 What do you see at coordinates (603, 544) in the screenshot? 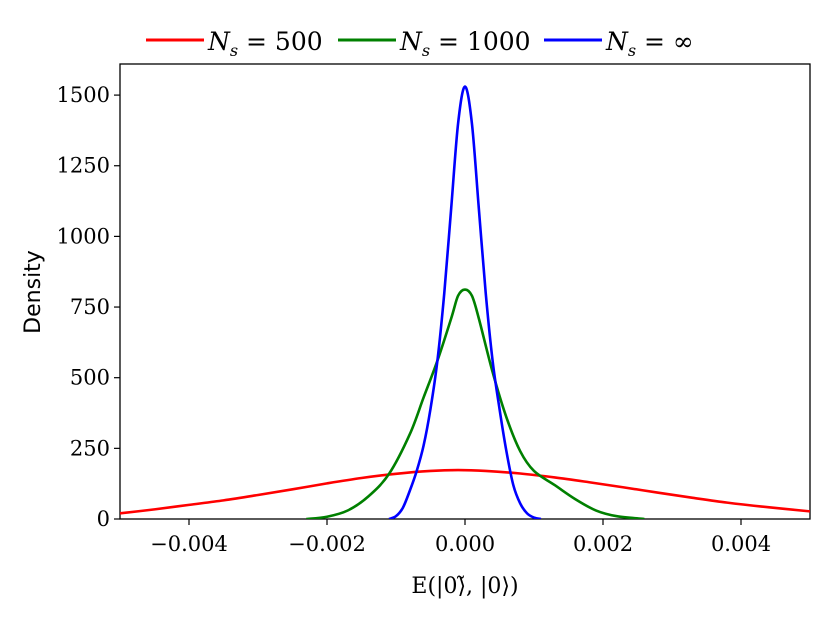
I see `x-tick-label: 0.002` at bounding box center [603, 544].